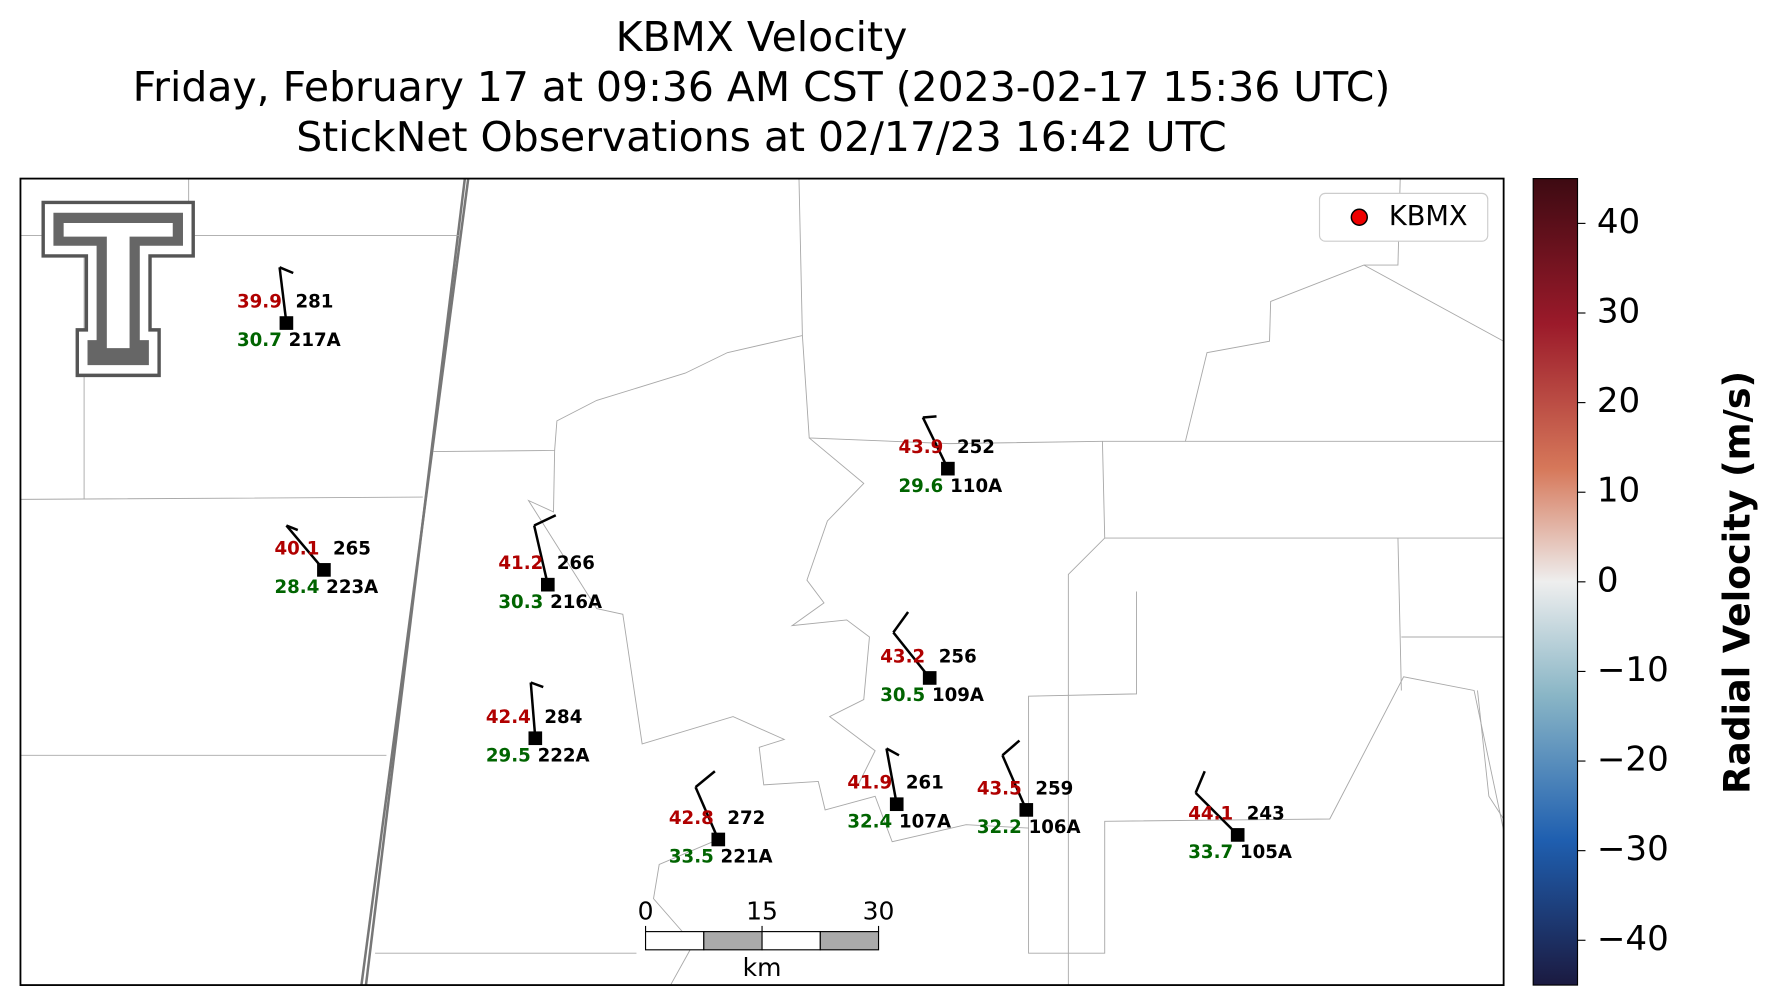 The width and height of the screenshot is (1773, 1001). What do you see at coordinates (999, 788) in the screenshot?
I see `temperature: 43.5` at bounding box center [999, 788].